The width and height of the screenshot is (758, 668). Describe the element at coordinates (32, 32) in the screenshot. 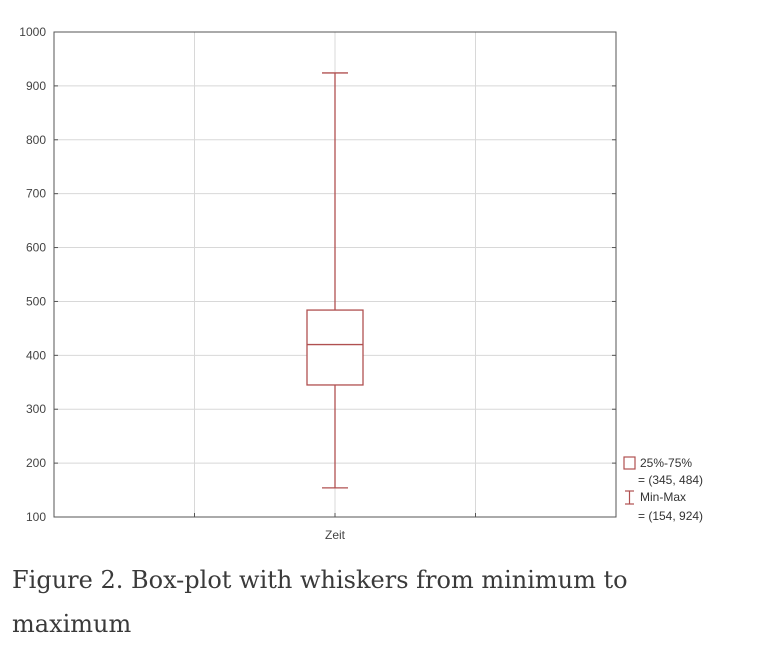

I see `y-tick-label: 1000` at that location.